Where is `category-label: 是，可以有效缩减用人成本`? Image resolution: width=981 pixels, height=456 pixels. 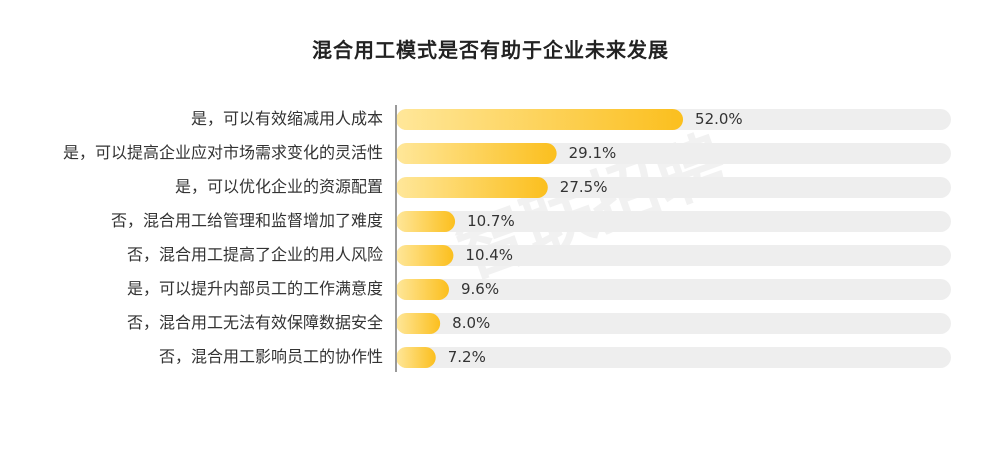 category-label: 是，可以有效缩减用人成本 is located at coordinates (287, 118).